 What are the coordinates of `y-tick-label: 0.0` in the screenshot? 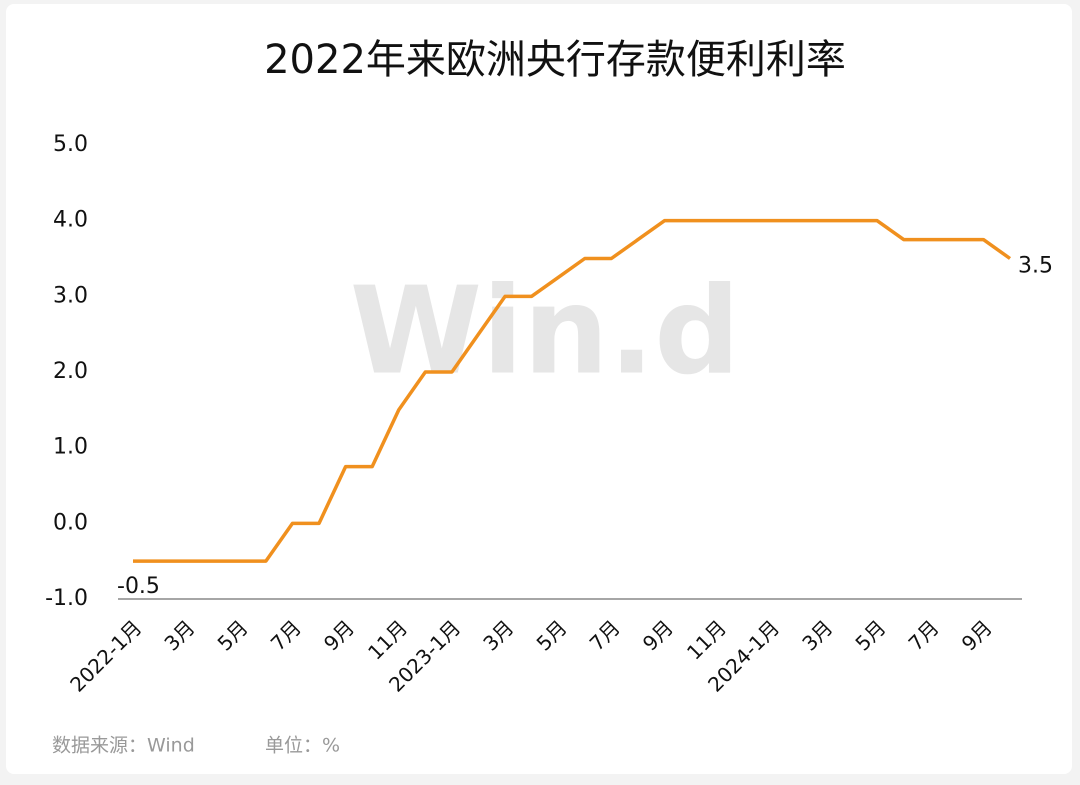 It's located at (70, 522).